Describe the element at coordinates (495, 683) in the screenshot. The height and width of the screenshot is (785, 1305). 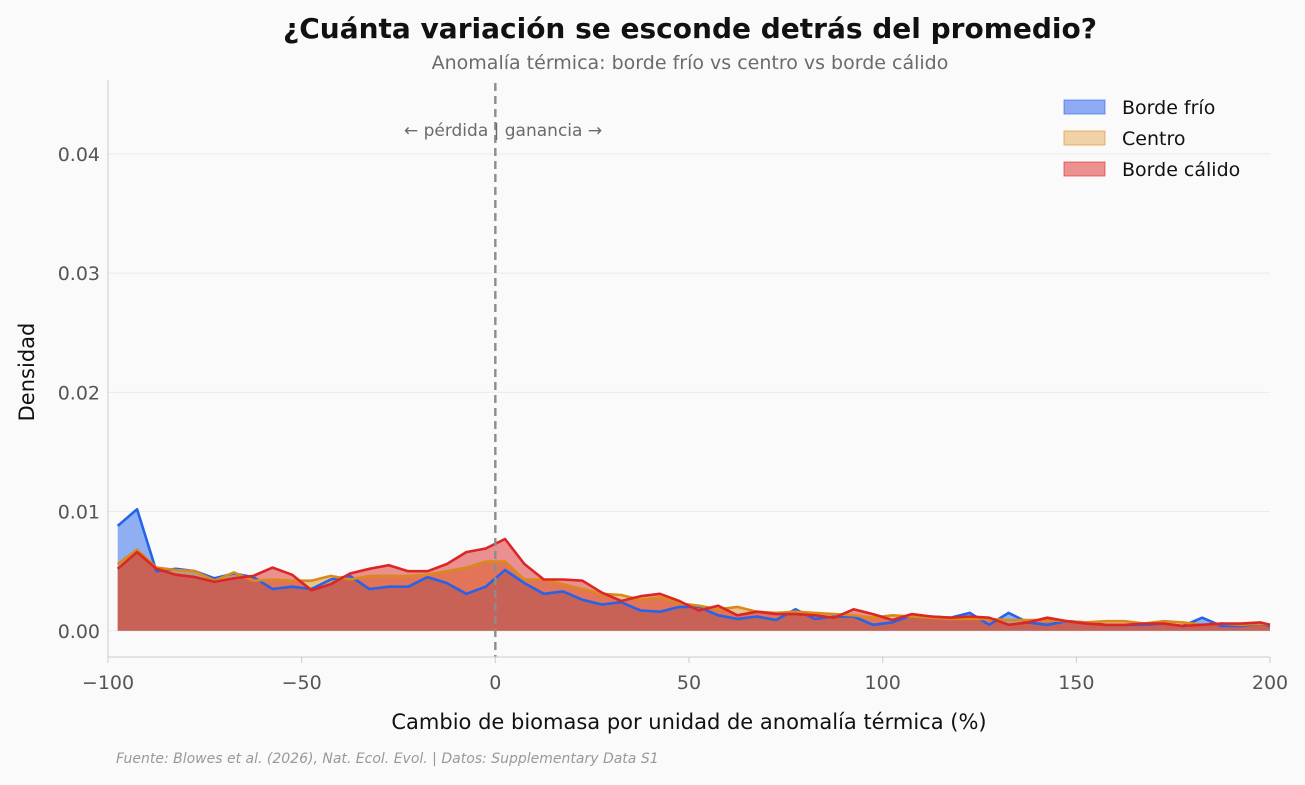
I see `x-tick-label: 0` at that location.